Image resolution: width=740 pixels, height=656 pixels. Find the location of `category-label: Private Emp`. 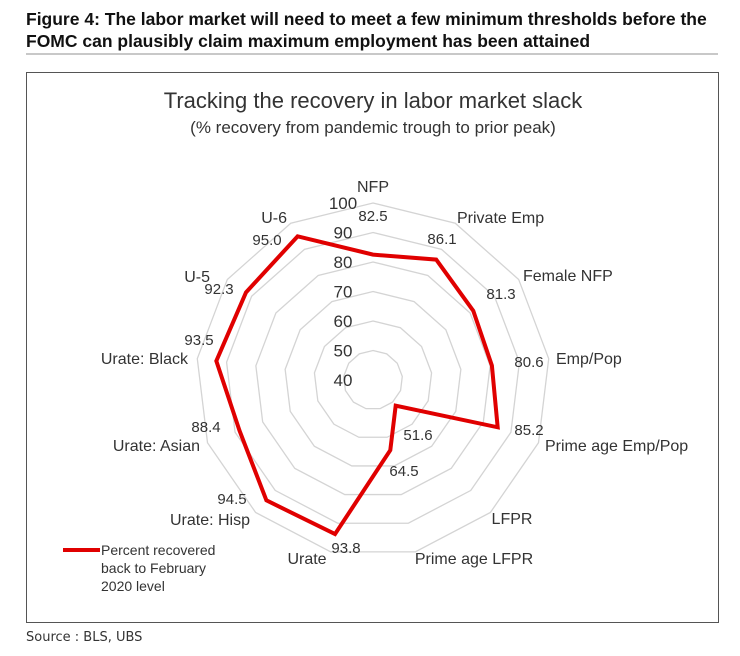

category-label: Private Emp is located at coordinates (500, 218).